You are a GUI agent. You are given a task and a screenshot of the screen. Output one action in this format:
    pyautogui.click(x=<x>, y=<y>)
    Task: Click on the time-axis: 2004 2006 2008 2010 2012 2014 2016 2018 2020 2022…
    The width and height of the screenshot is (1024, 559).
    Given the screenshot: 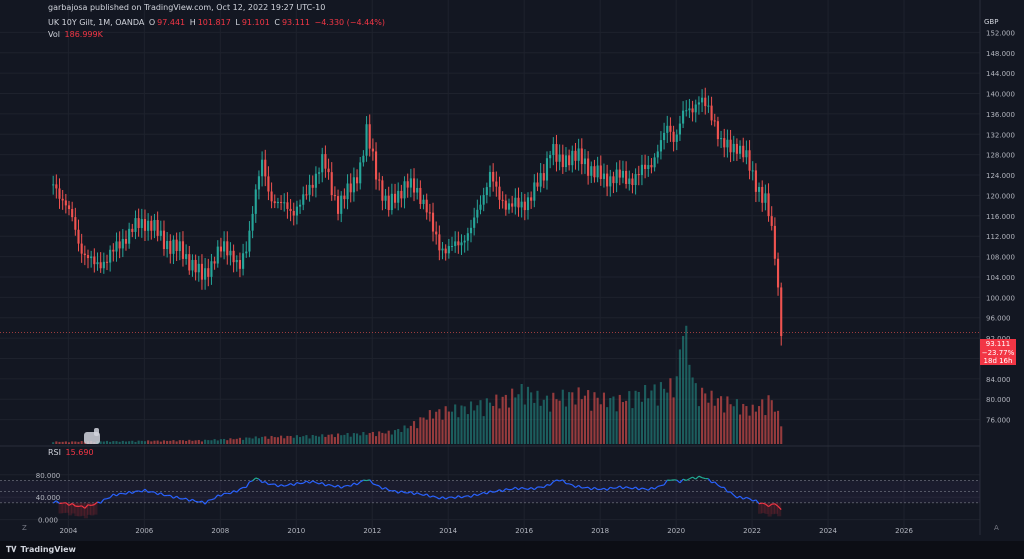 What is the action you would take?
    pyautogui.click(x=486, y=531)
    